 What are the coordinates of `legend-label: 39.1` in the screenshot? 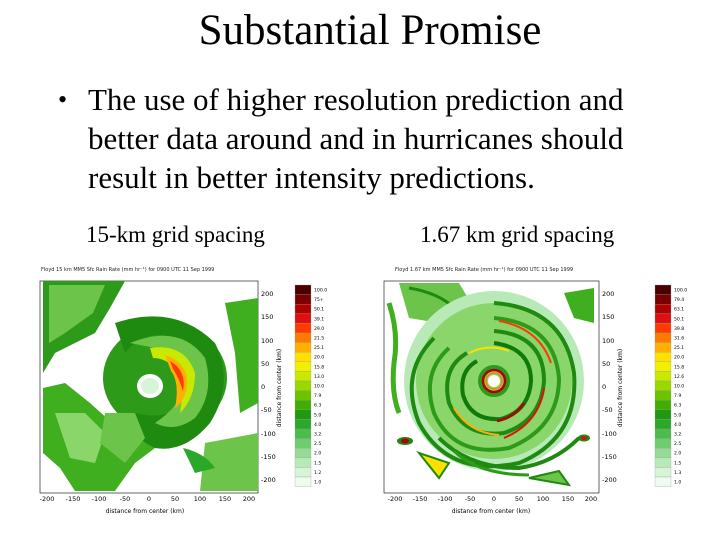 It's located at (319, 319).